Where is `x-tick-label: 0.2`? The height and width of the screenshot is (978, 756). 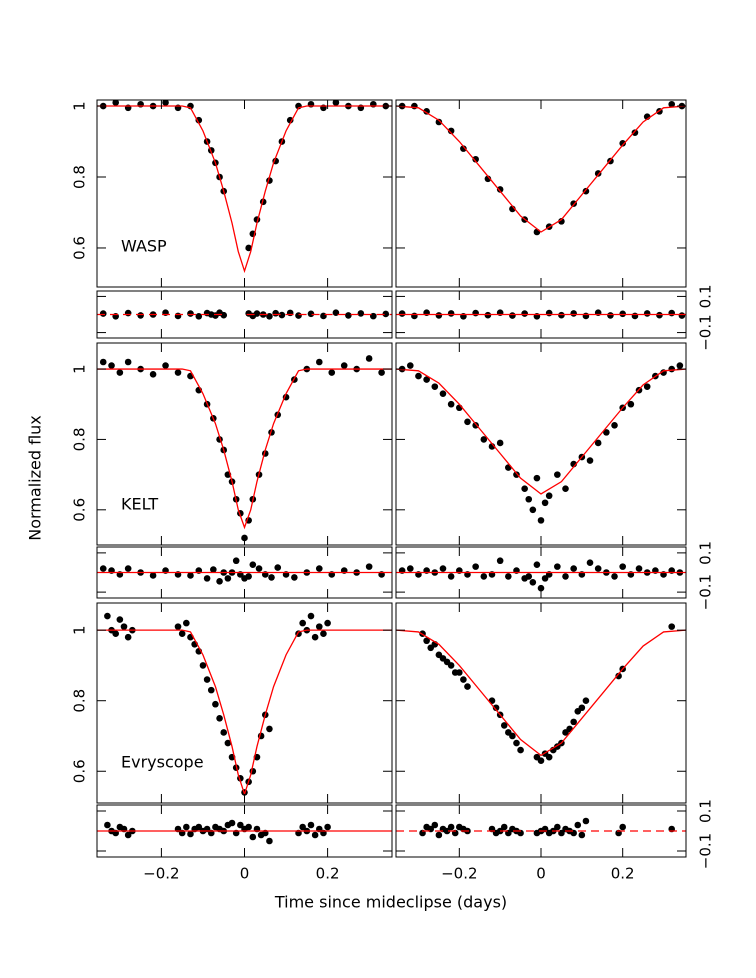
x-tick-label: 0.2 is located at coordinates (328, 874).